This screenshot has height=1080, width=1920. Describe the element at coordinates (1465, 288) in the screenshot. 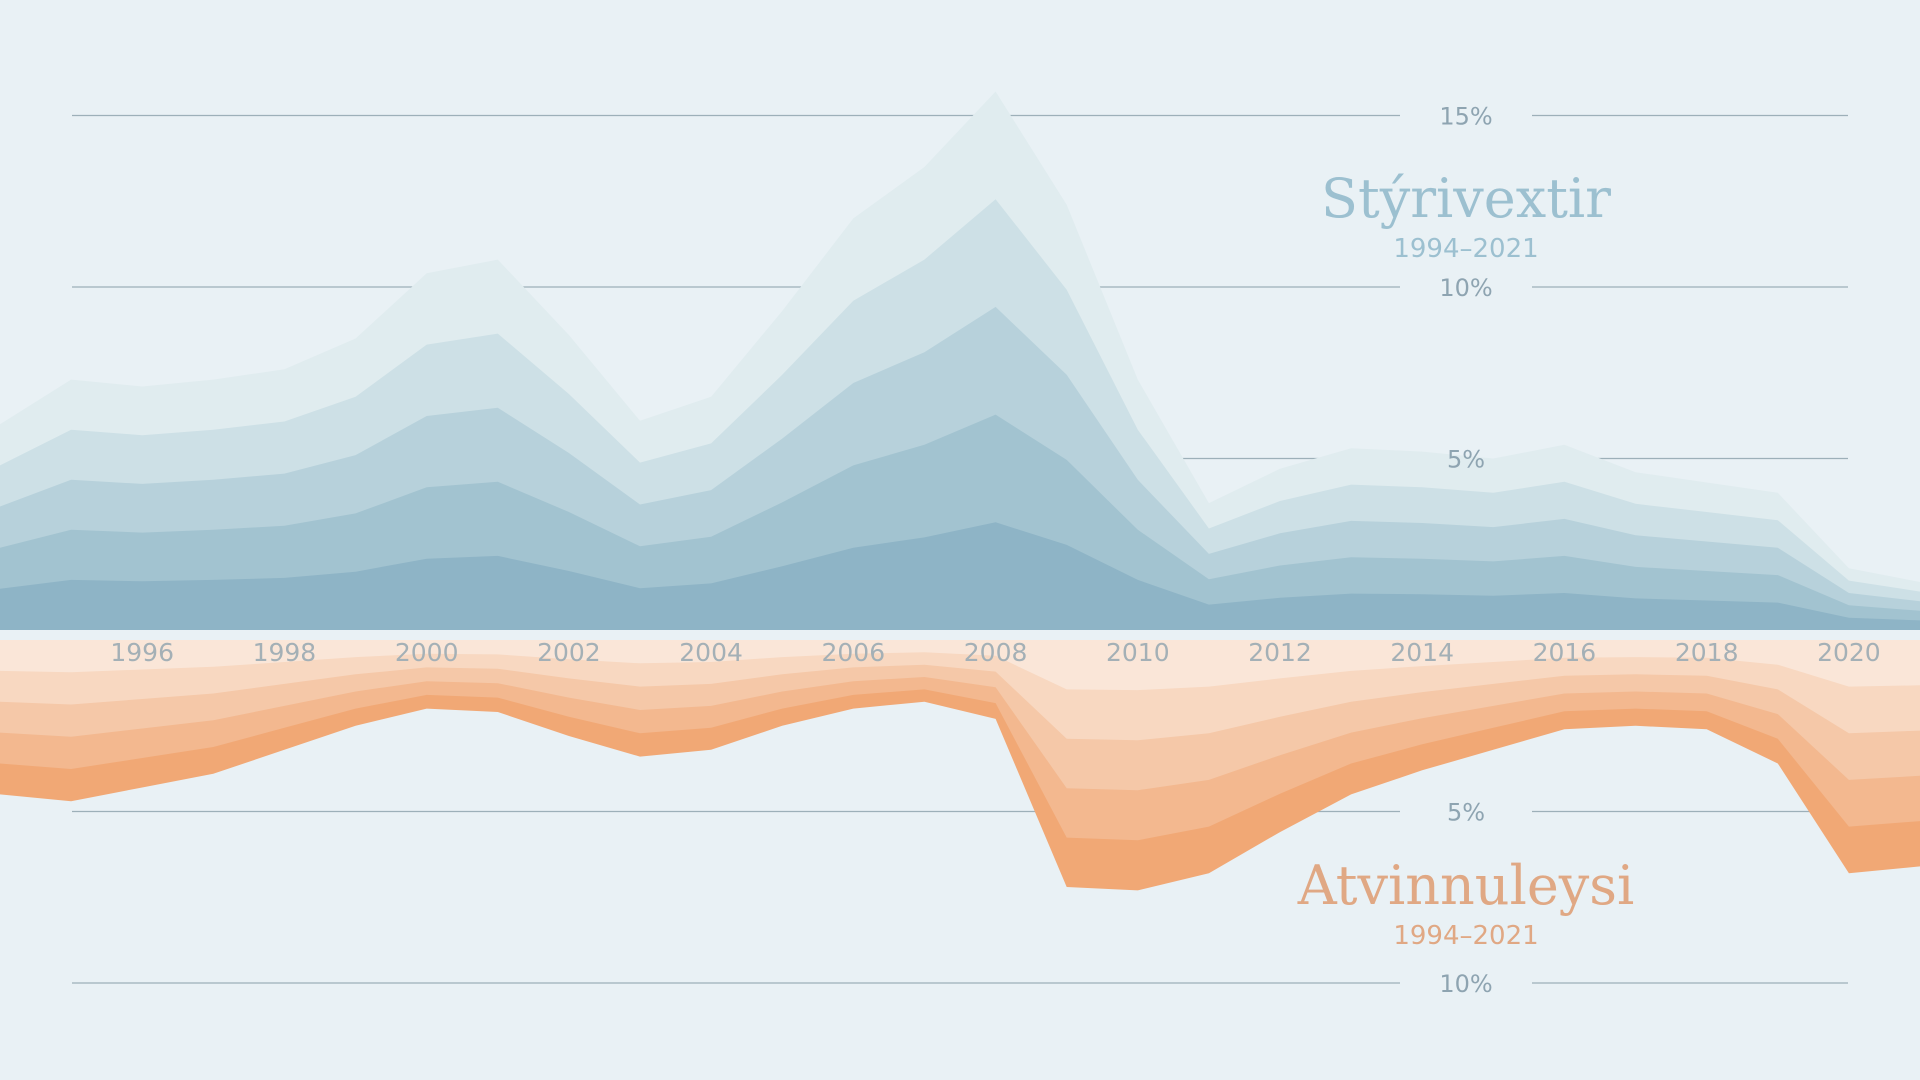

I see `rates-10-tick-label: 10%` at that location.